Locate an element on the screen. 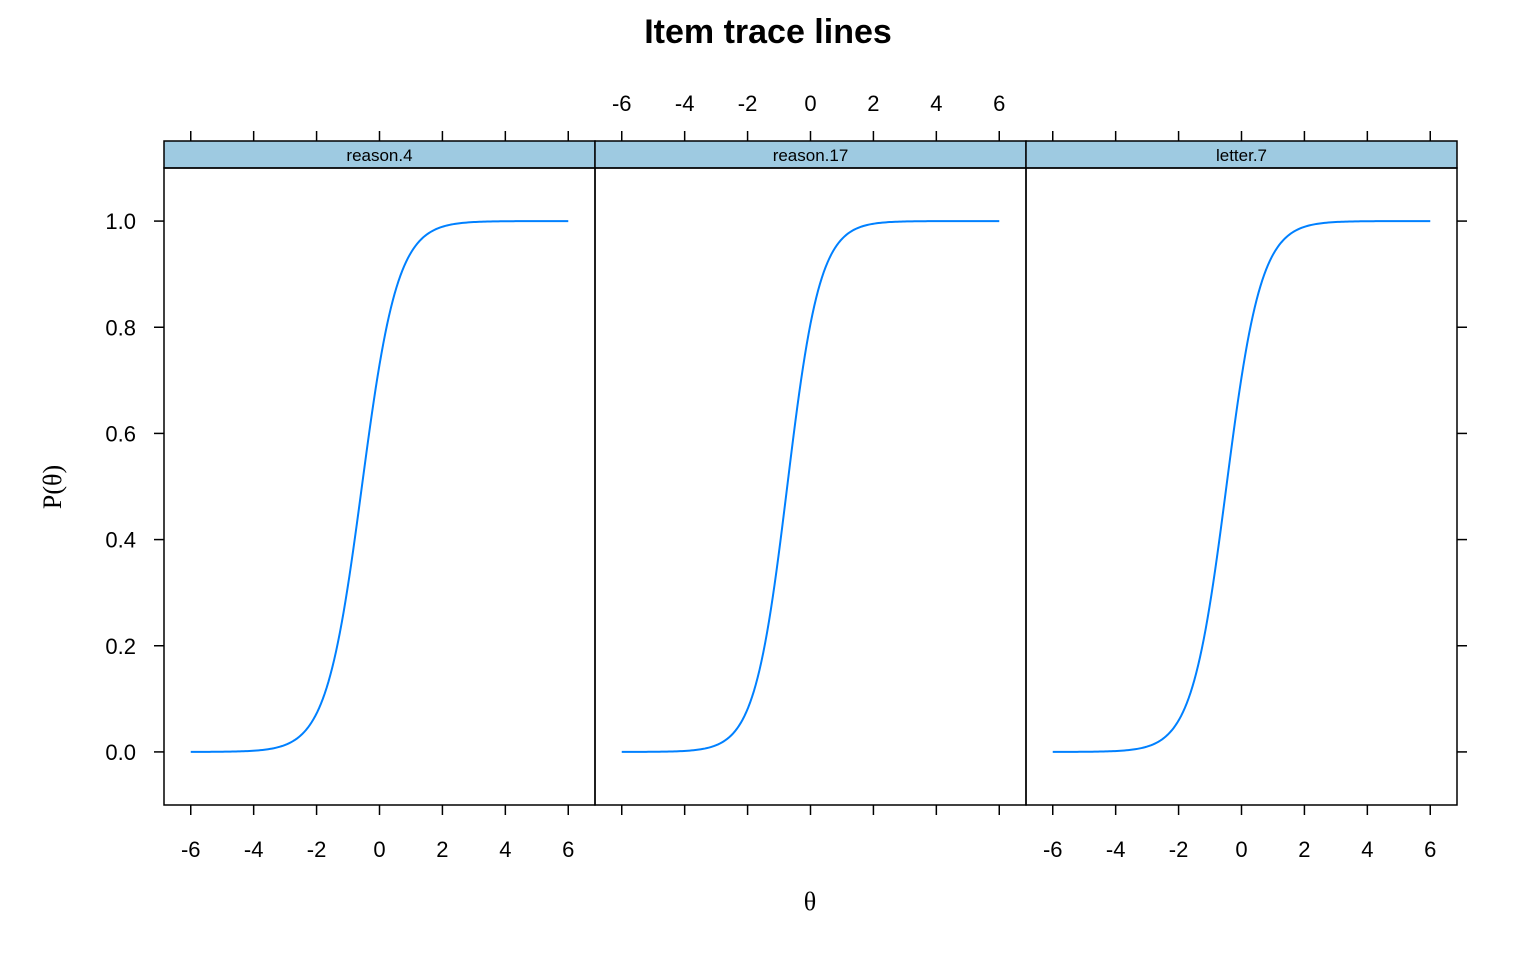 This screenshot has width=1536, height=965. x-axis-label: θ is located at coordinates (810, 901).